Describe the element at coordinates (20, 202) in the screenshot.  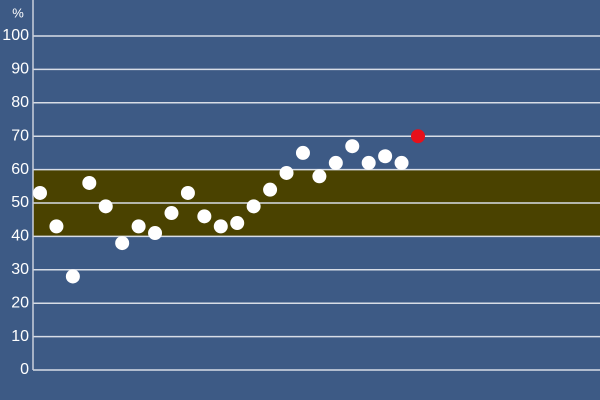
I see `y-tick-label: 50` at that location.